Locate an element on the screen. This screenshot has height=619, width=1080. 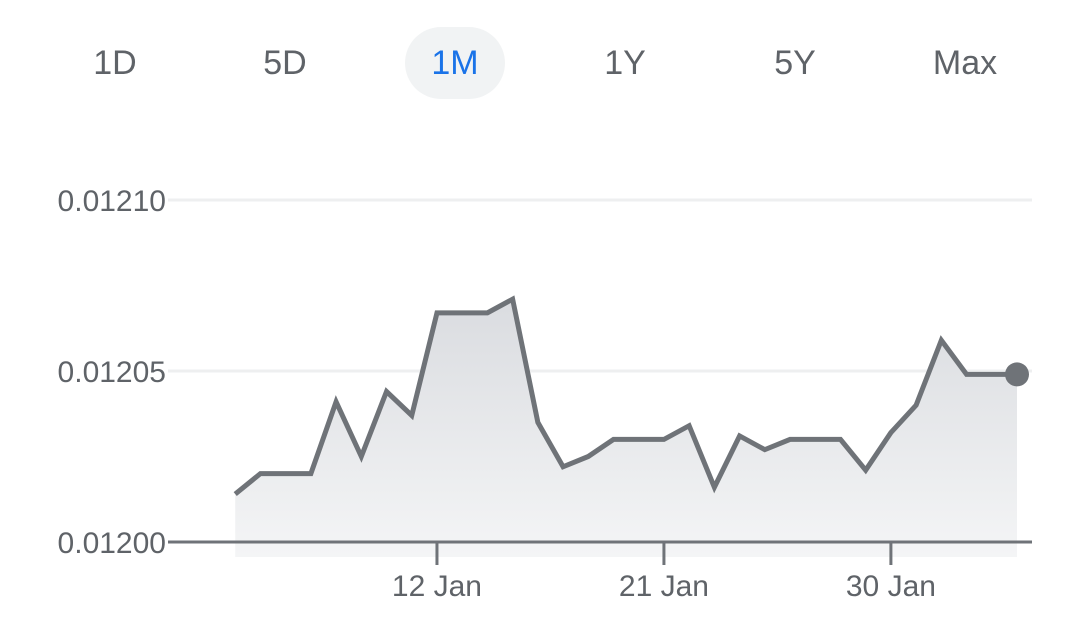
tab-1d: 1D is located at coordinates (115, 63).